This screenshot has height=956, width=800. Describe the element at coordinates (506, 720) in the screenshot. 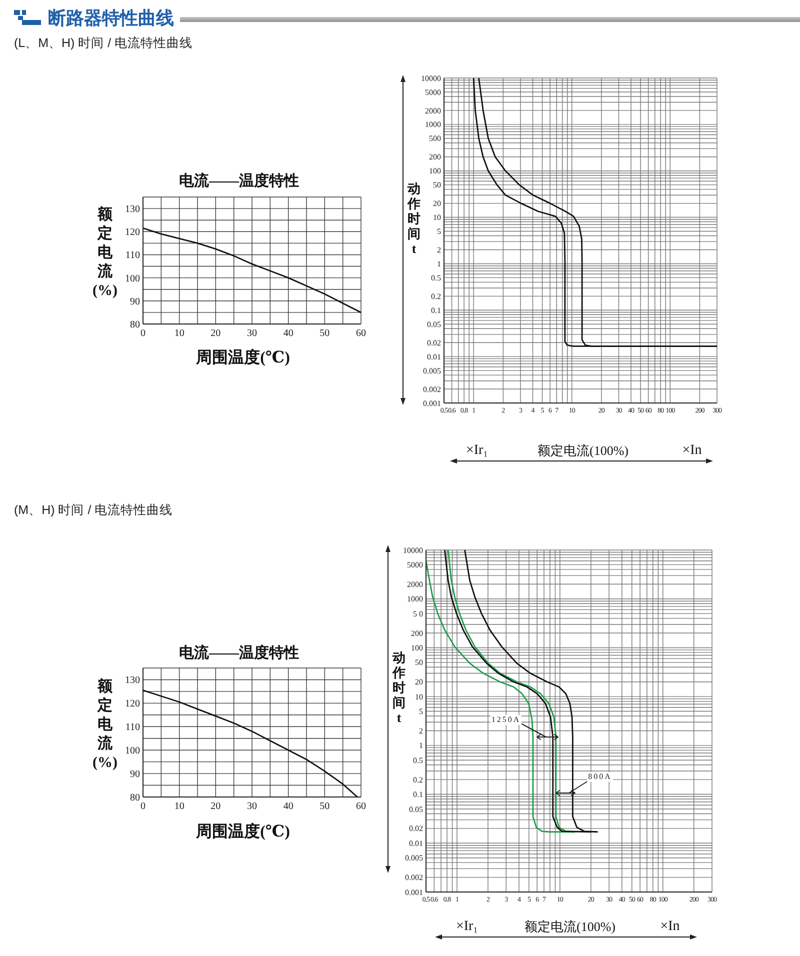

I see `annotation: 1250A` at that location.